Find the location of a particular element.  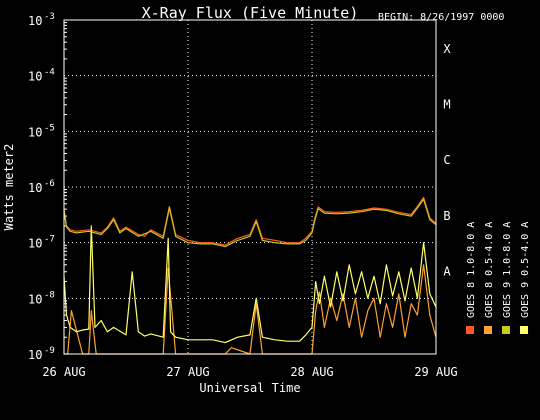

flare-class-label: C is located at coordinates (446, 160).